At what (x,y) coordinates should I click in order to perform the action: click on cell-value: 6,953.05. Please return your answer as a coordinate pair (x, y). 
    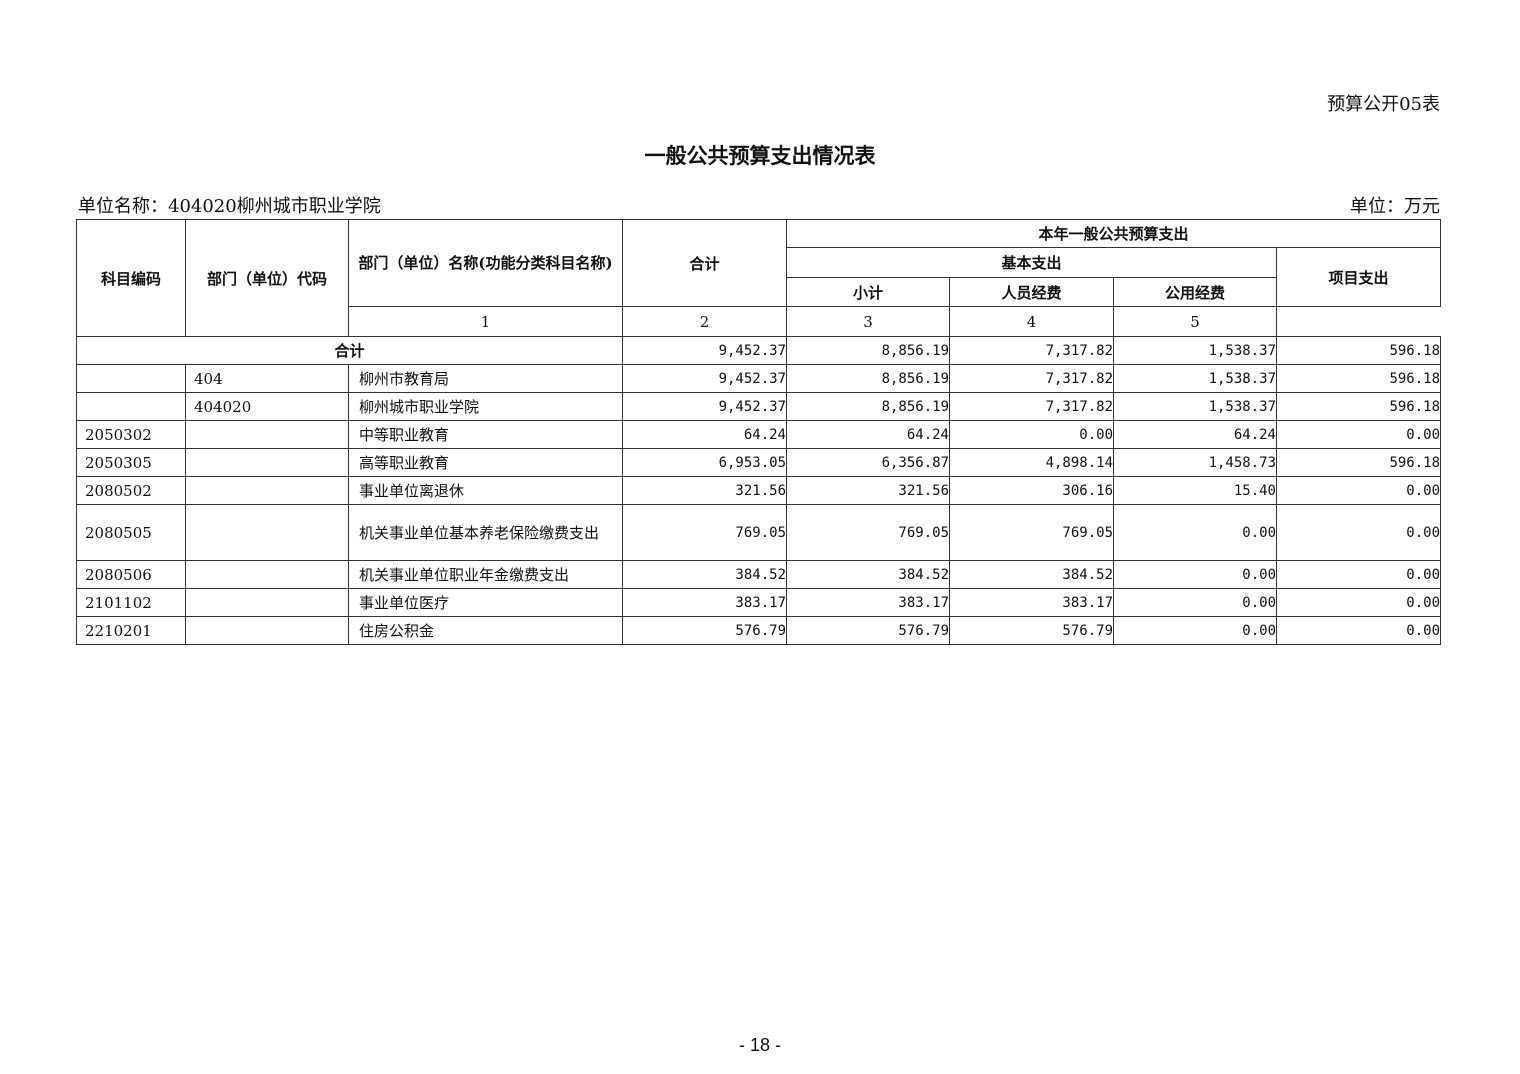
    Looking at the image, I should click on (704, 462).